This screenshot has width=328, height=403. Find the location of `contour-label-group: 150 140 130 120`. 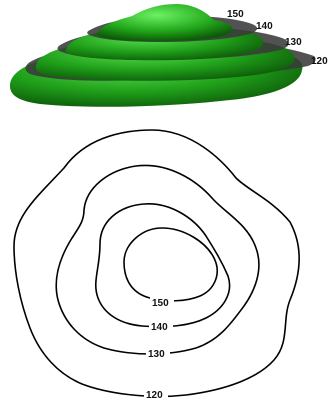

contour-label-group: 150 140 130 120 is located at coordinates (159, 348).